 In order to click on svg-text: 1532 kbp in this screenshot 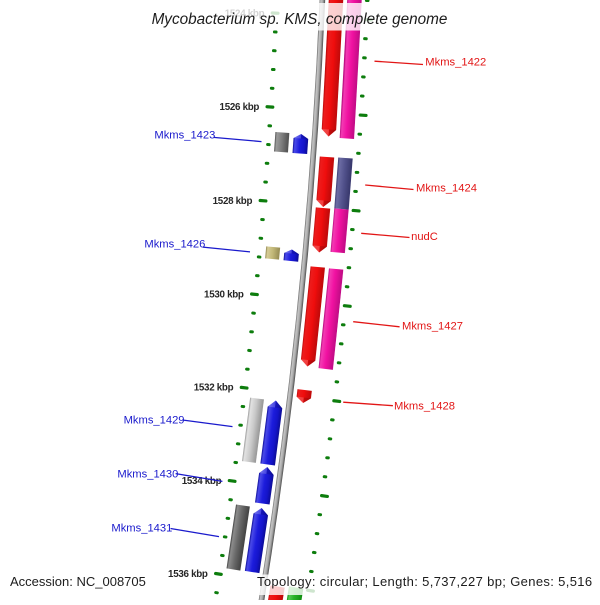, I will do `click(214, 388)`.